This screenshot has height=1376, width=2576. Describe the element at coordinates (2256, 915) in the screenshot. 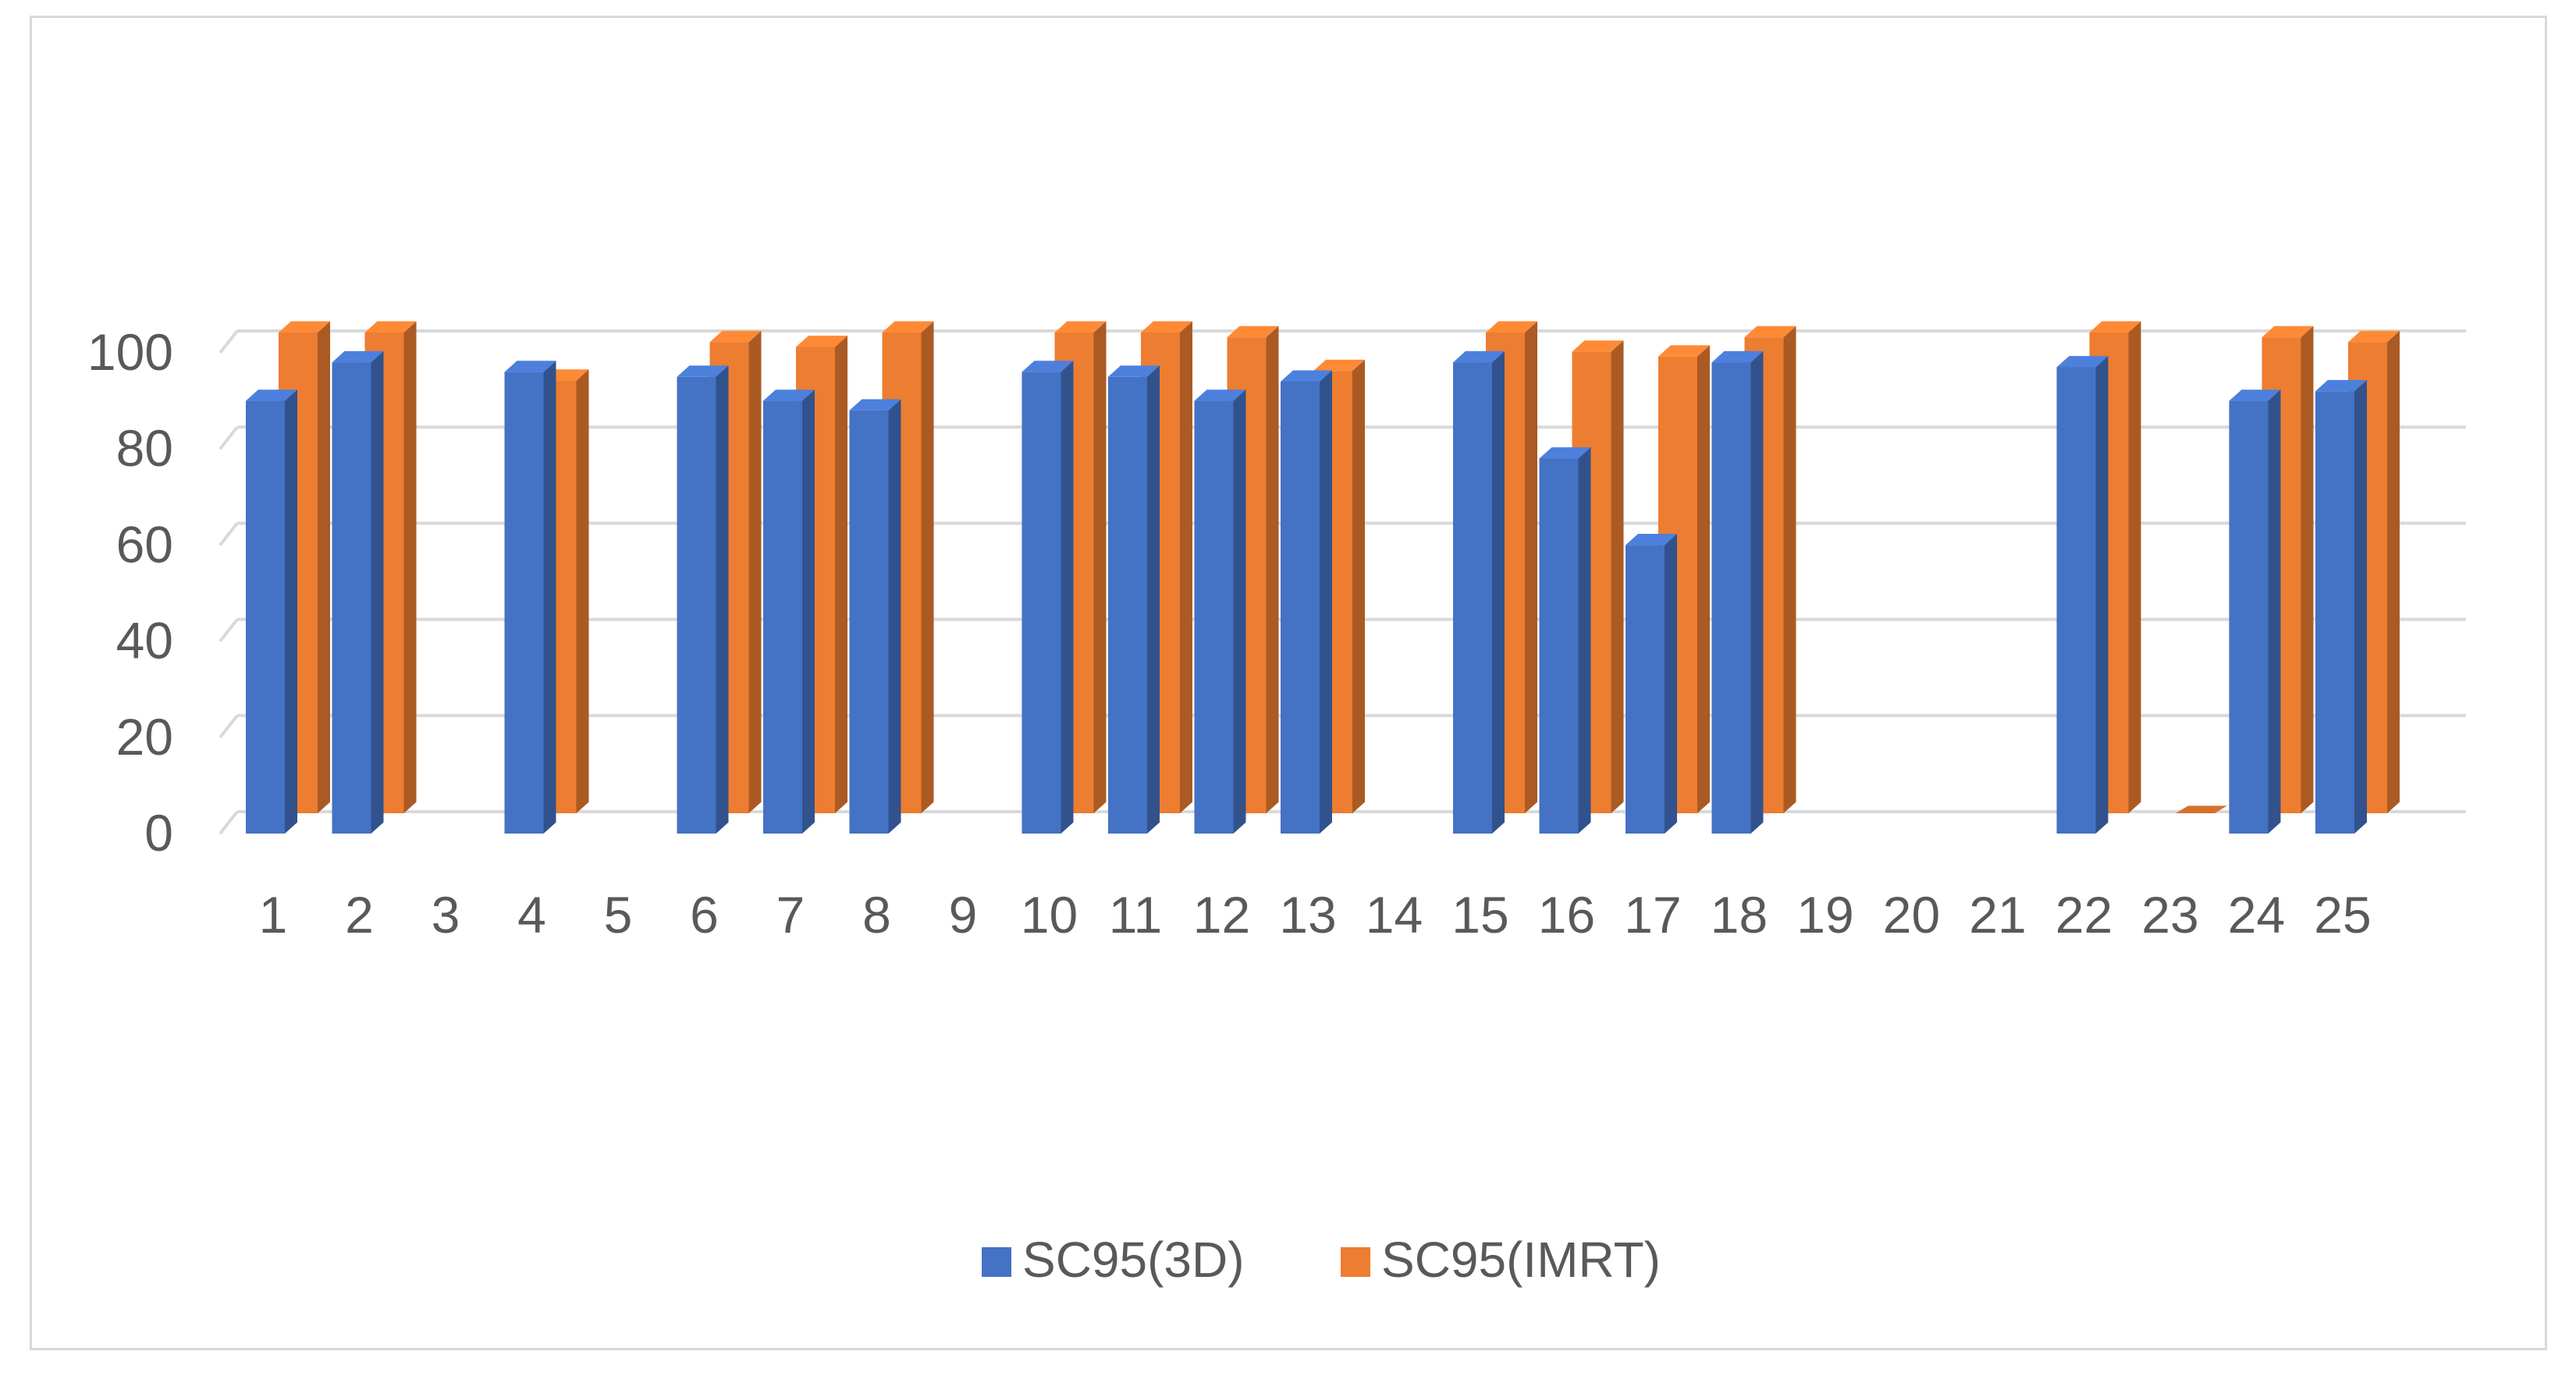

I see `x-tick-label-24: 24` at that location.